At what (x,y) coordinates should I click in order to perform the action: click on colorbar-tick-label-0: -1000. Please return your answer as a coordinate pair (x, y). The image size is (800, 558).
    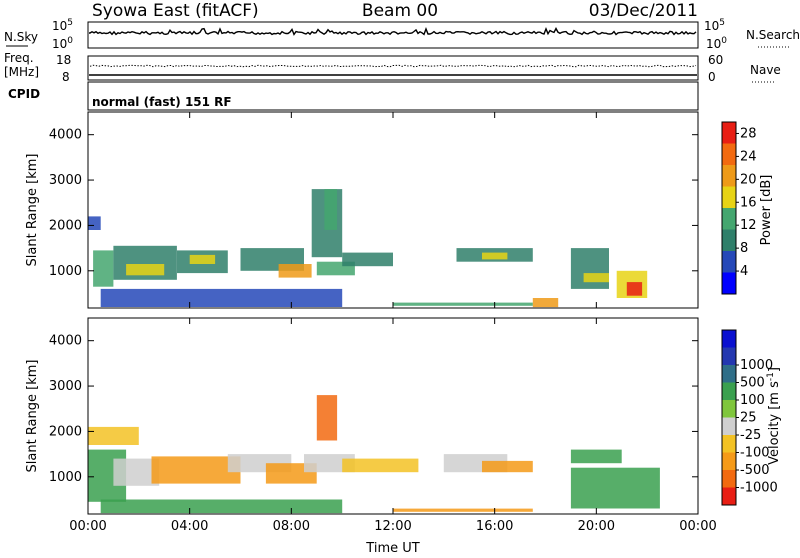
    Looking at the image, I should click on (759, 488).